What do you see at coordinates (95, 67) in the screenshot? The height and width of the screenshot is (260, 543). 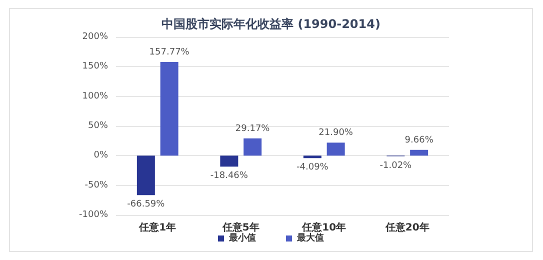 I see `y-tick-label: 150%` at bounding box center [95, 67].